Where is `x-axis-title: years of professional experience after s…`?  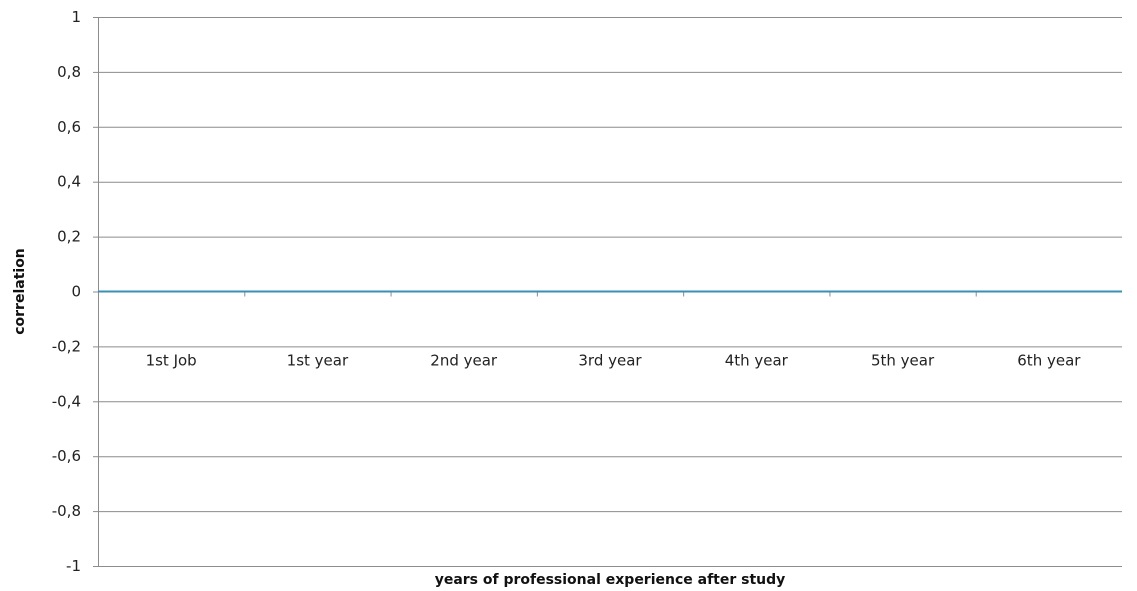
x-axis-title: years of professional experience after s… is located at coordinates (610, 580).